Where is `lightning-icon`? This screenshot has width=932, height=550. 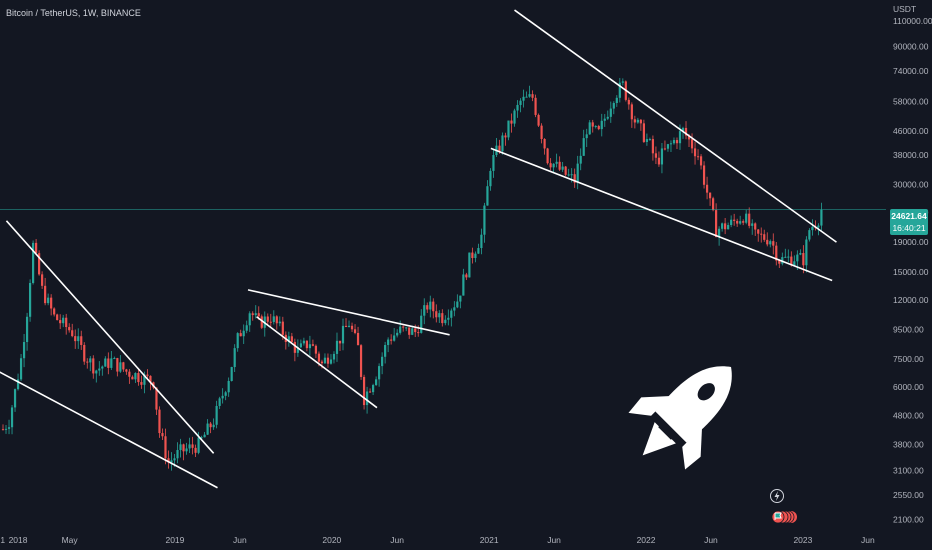
lightning-icon is located at coordinates (777, 496).